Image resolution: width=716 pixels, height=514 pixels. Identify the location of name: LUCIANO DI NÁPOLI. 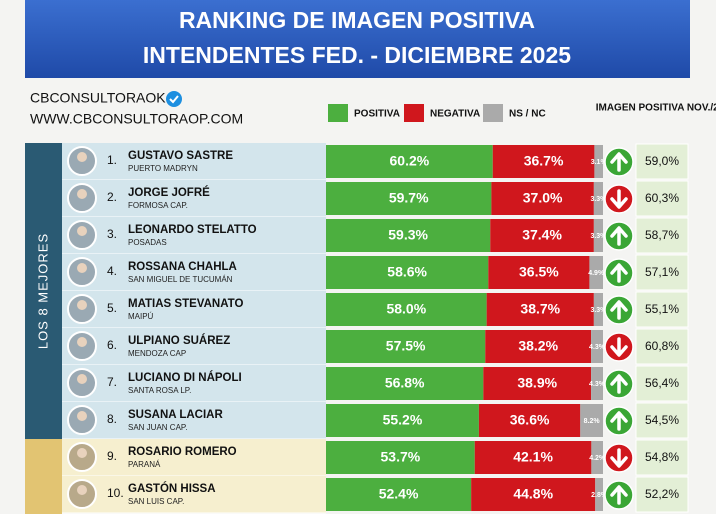
(185, 377).